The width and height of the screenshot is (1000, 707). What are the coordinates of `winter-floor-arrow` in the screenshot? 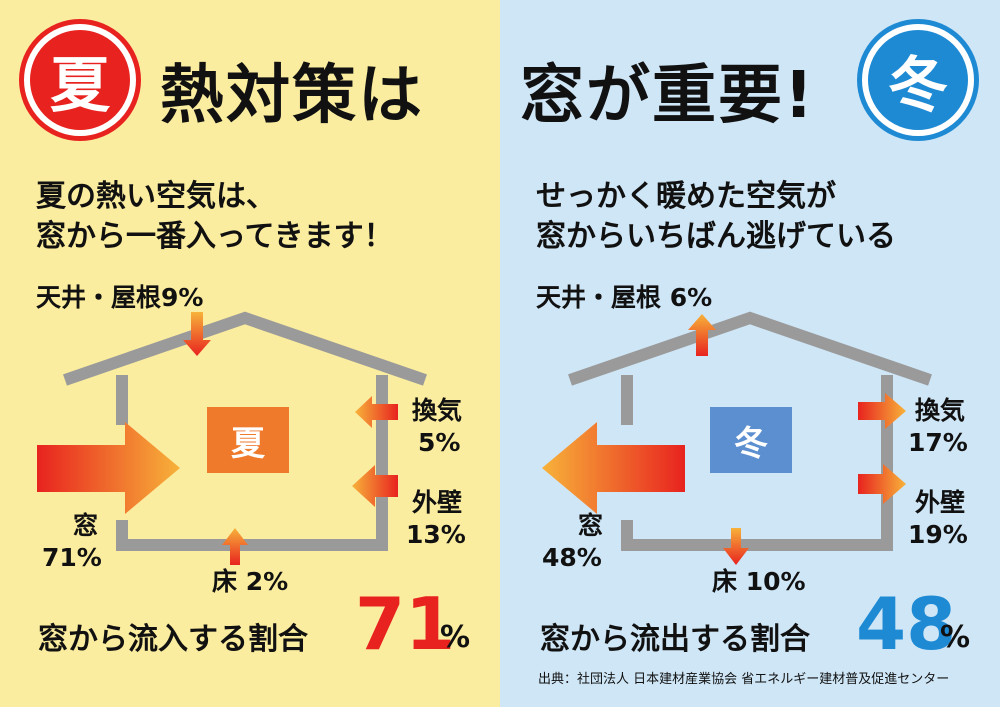 It's located at (736, 546).